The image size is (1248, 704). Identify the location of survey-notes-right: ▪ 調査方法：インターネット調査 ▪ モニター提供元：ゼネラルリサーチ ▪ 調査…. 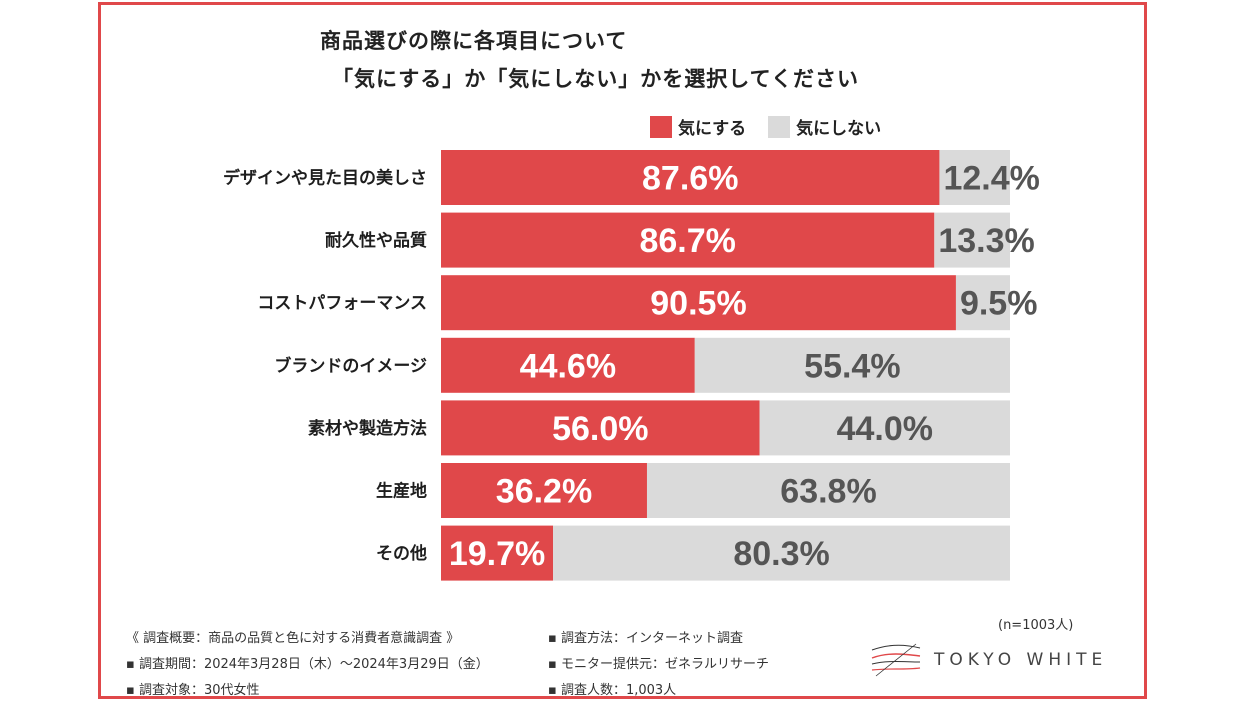
(658, 665).